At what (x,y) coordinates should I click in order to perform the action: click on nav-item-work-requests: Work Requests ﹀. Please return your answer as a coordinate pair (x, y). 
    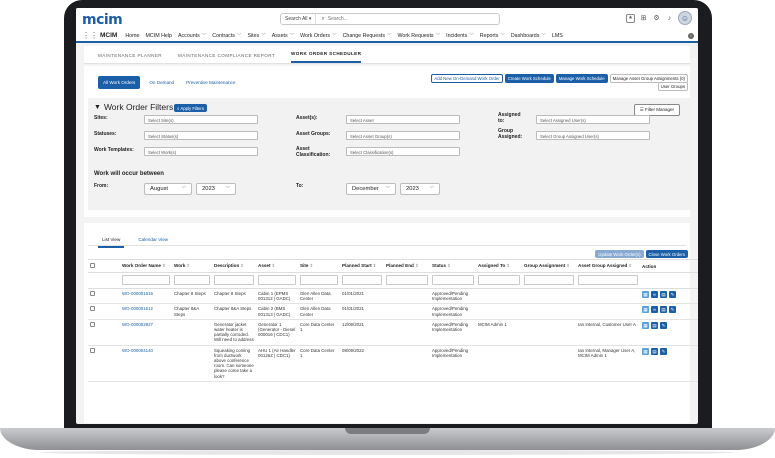
    Looking at the image, I should click on (419, 35).